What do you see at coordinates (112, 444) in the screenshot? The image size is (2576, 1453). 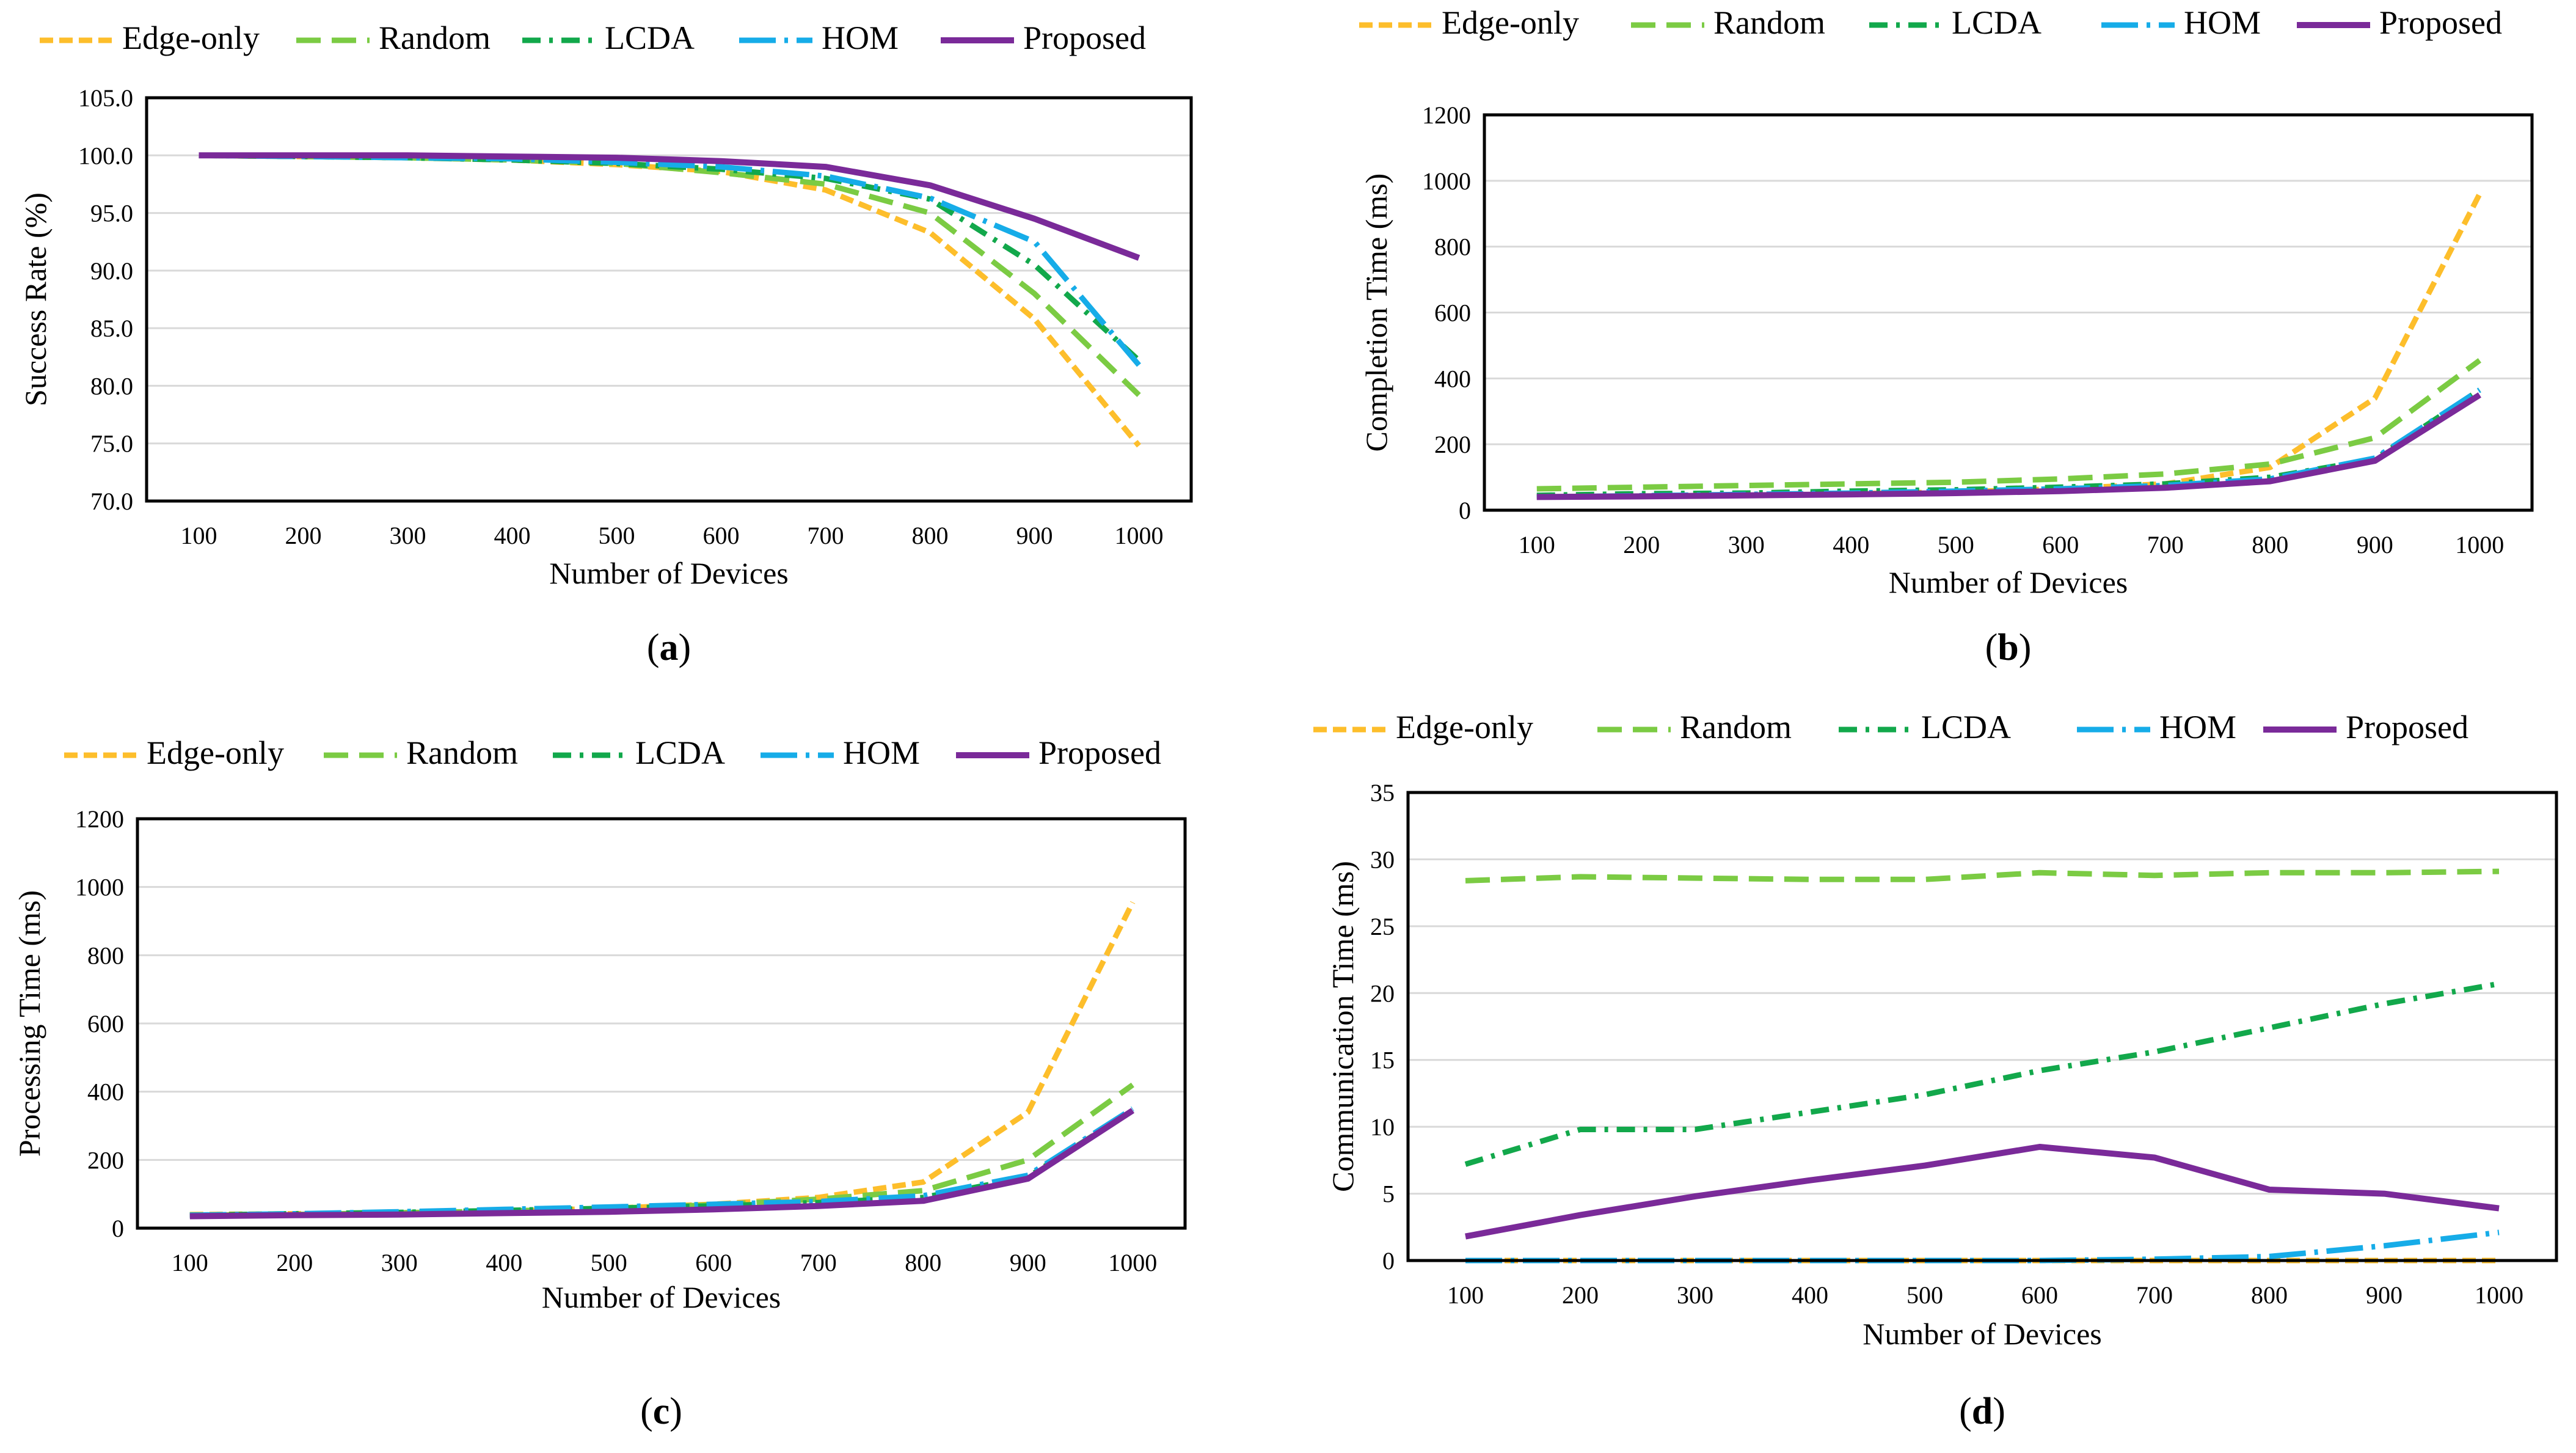 I see `y-tick-label-a-1: 75.0` at bounding box center [112, 444].